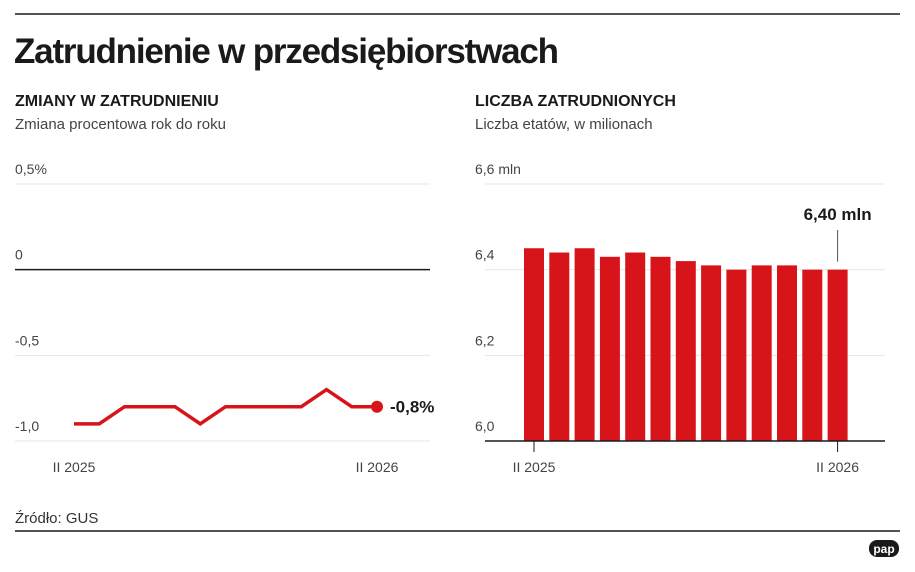 This screenshot has width=915, height=572. Describe the element at coordinates (27, 426) in the screenshot. I see `y-tick-label: -1,0` at that location.